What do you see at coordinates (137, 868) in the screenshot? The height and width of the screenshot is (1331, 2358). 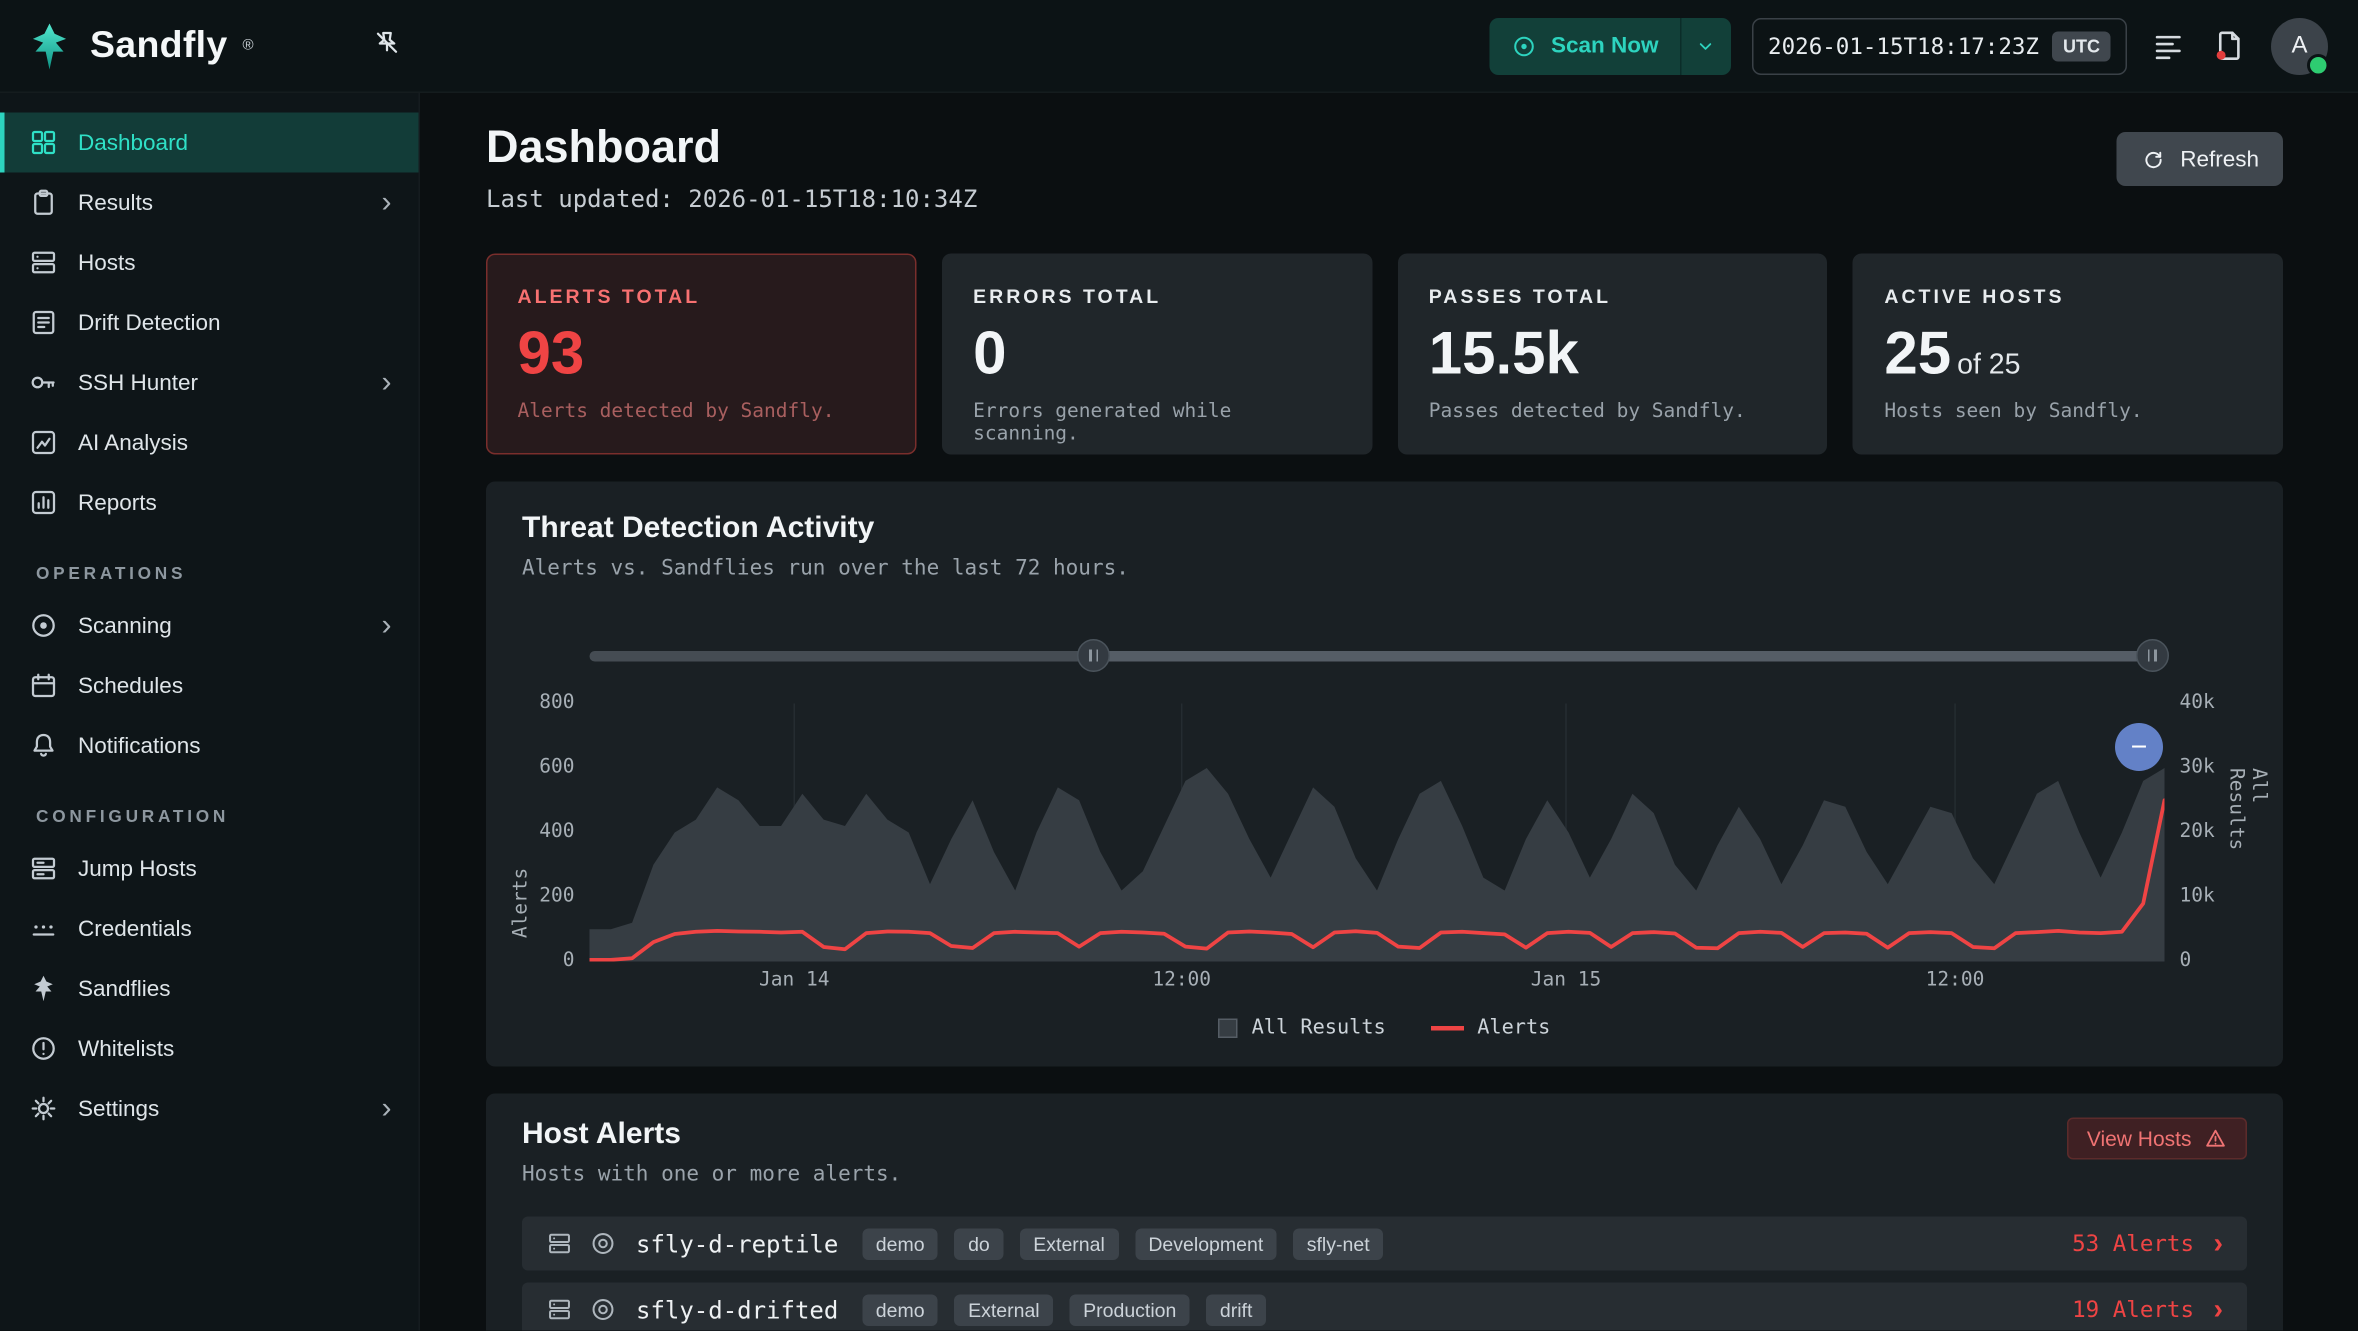 I see `nav-label: Jump Hosts` at bounding box center [137, 868].